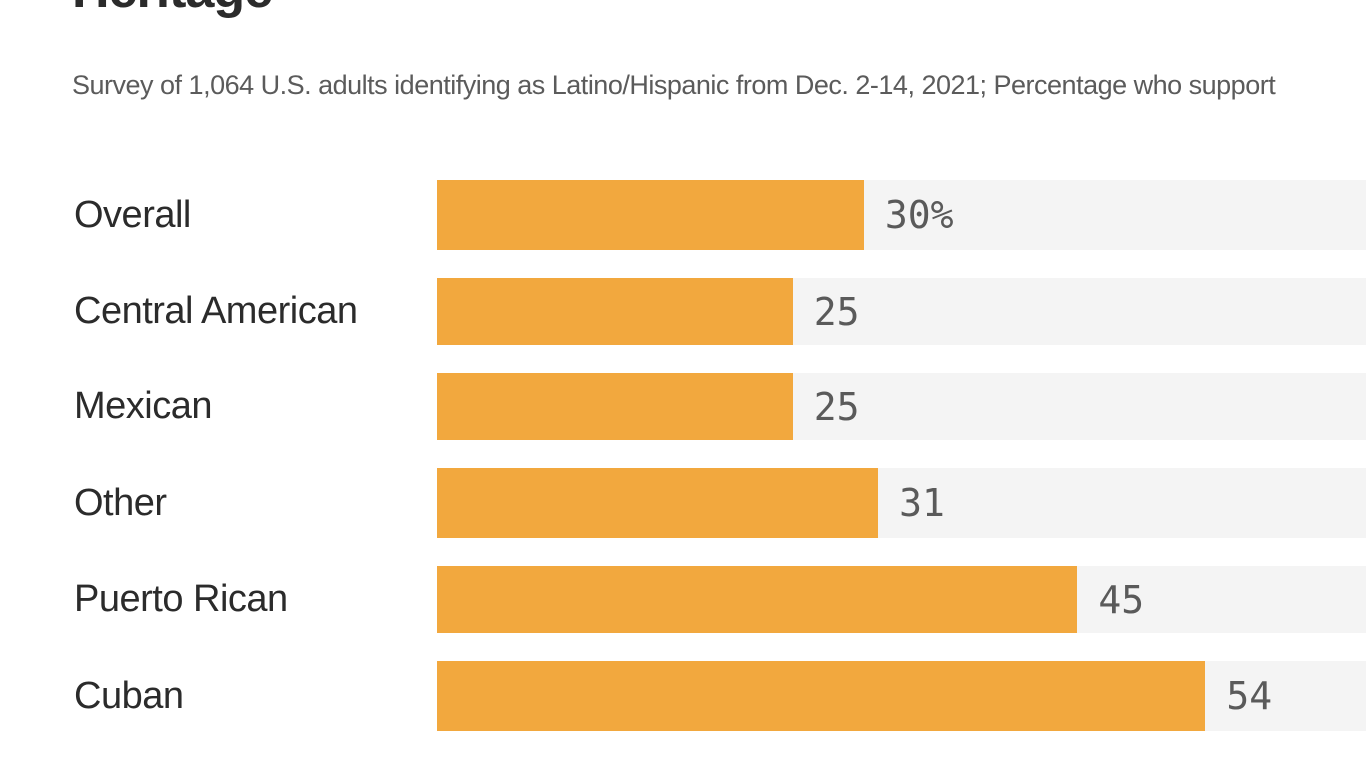 This screenshot has width=1366, height=768. What do you see at coordinates (129, 695) in the screenshot?
I see `category-label: Cuban` at bounding box center [129, 695].